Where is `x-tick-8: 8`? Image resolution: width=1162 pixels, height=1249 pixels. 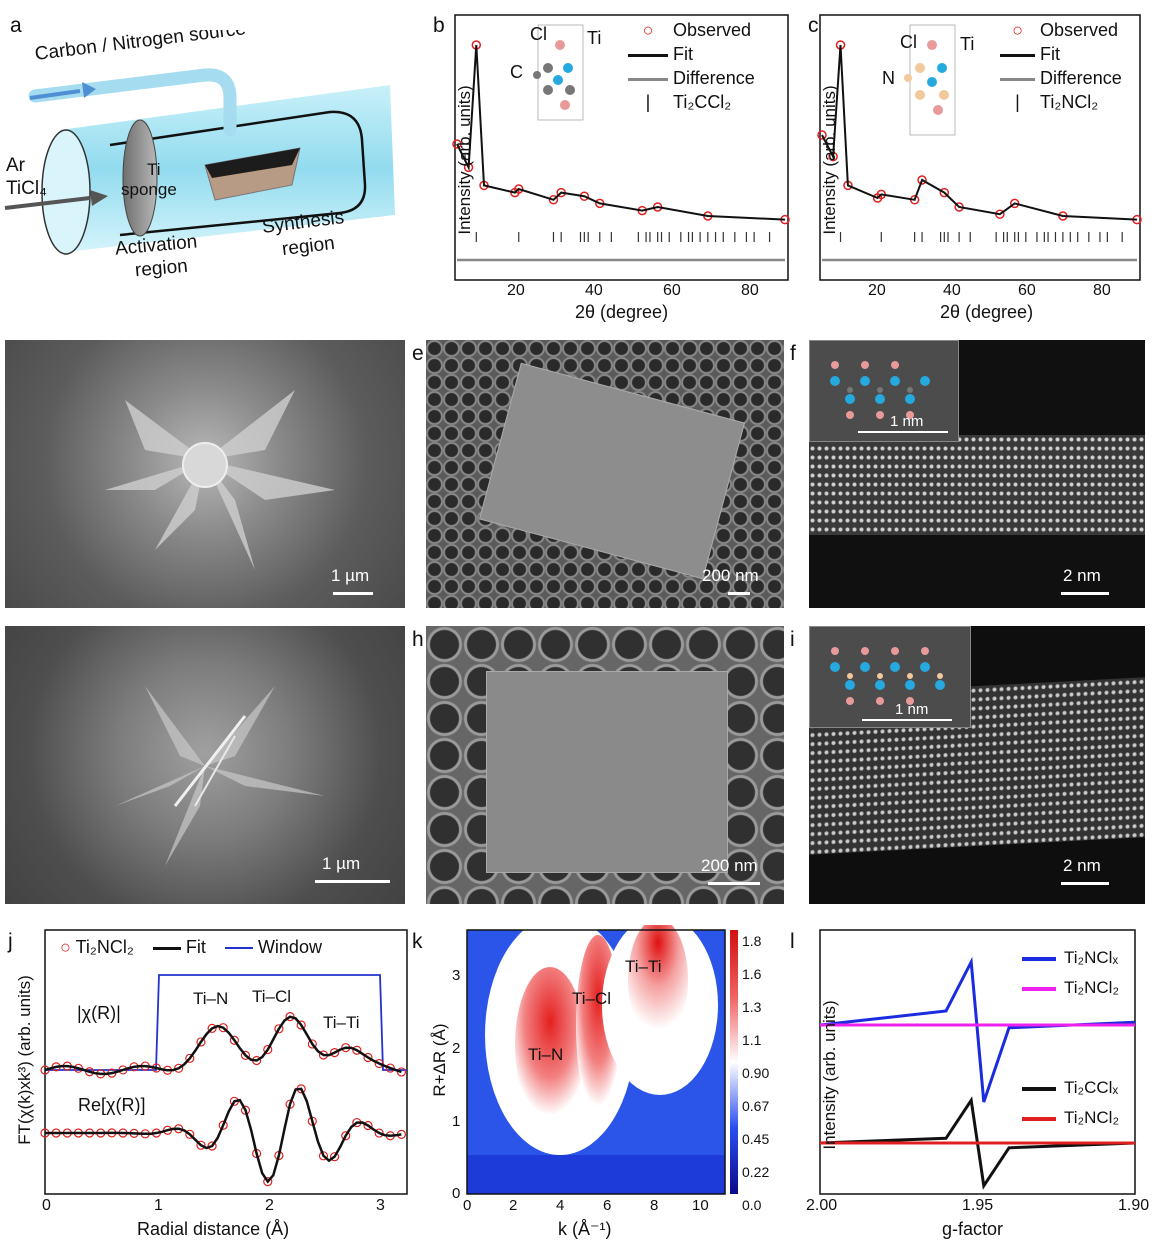 x-tick-8: 8 is located at coordinates (654, 1205).